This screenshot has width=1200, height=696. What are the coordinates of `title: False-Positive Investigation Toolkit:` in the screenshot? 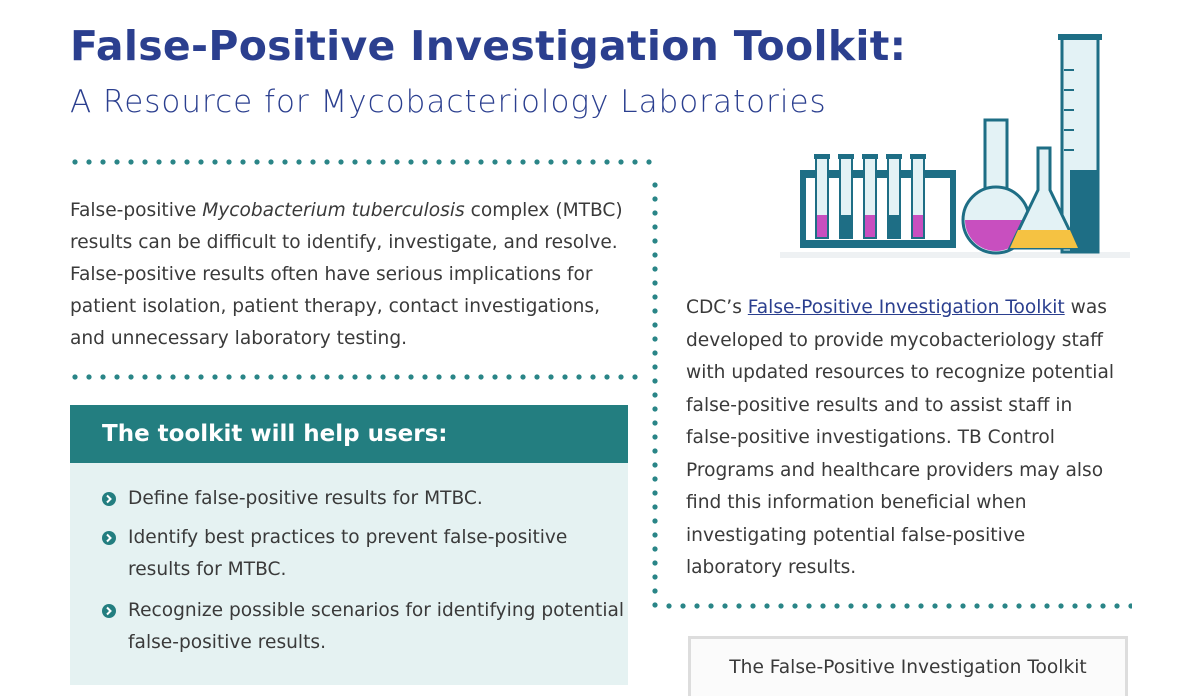 It's located at (488, 46).